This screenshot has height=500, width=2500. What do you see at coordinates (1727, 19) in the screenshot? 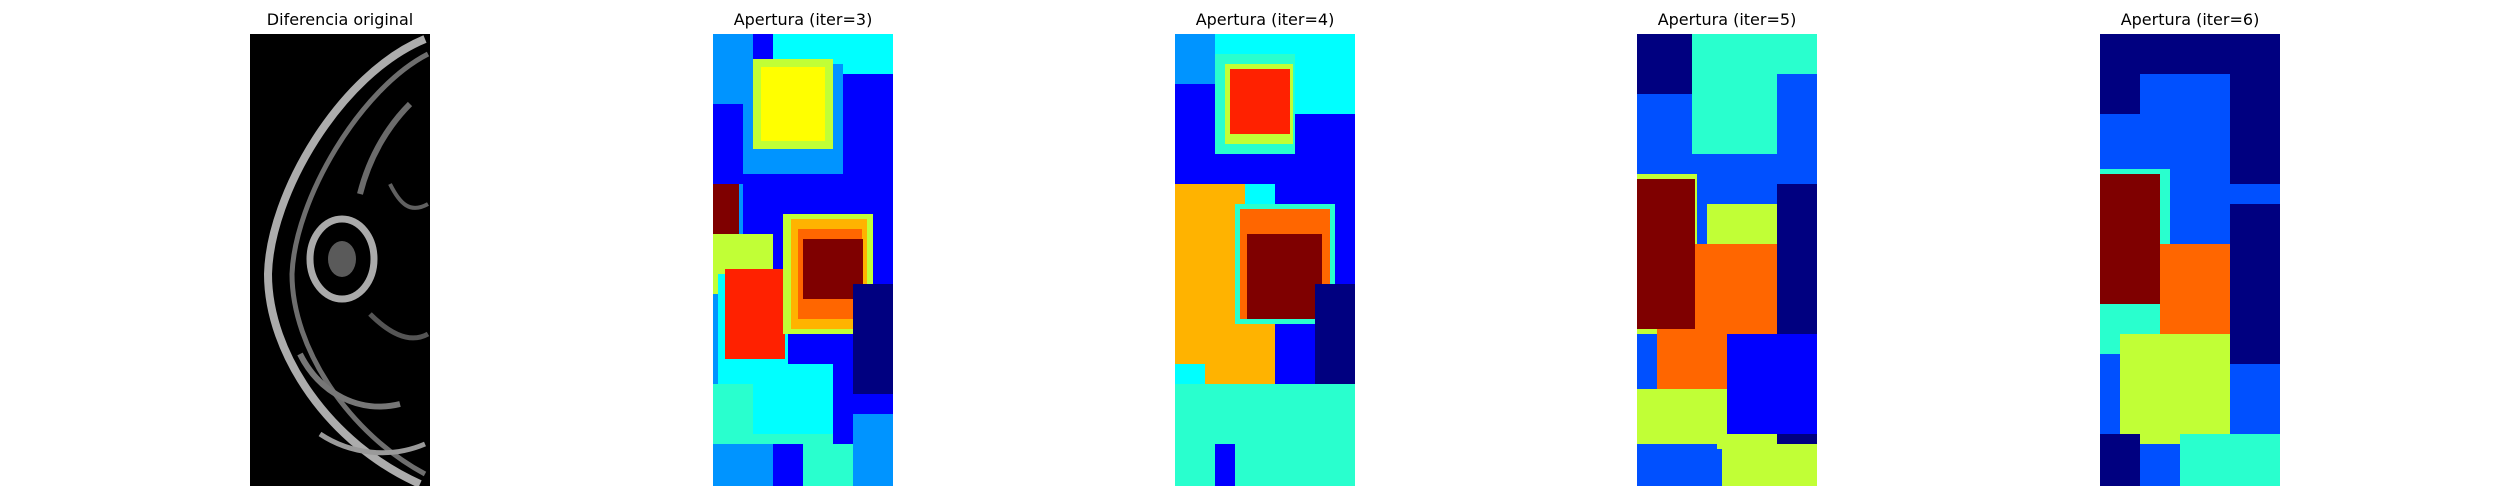
I see `panel-title: Apertura (iter=5)` at bounding box center [1727, 19].